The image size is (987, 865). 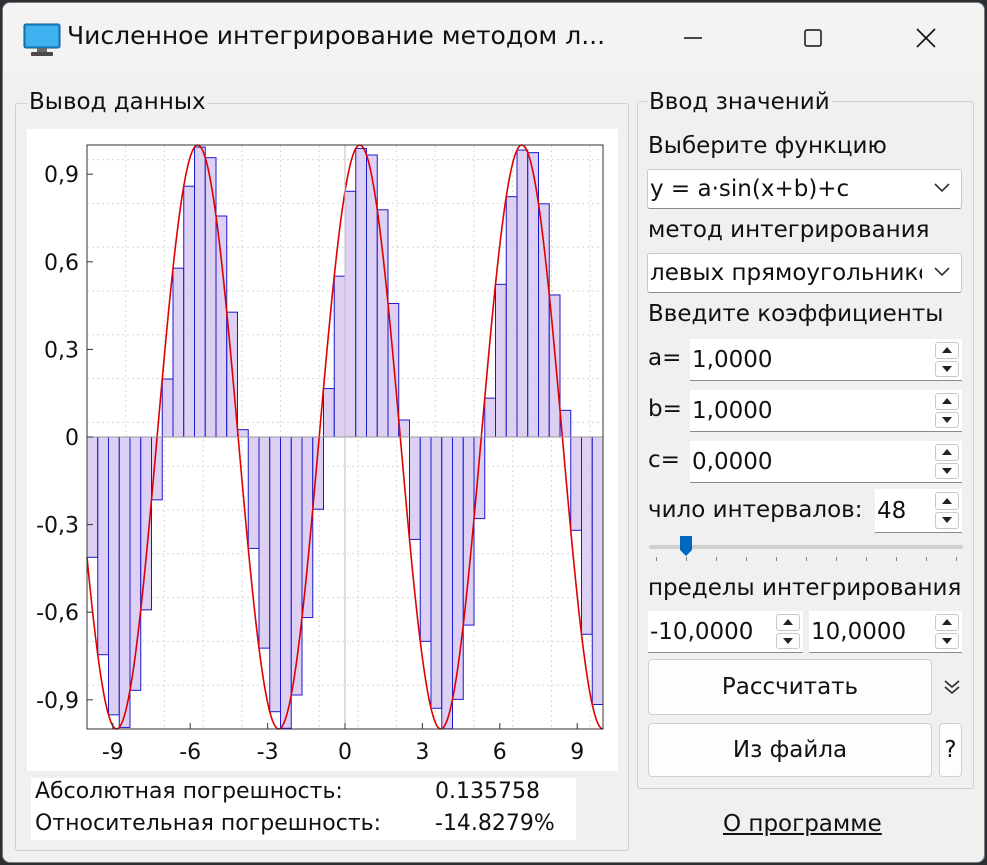 What do you see at coordinates (826, 462) in the screenshot?
I see `c-spinbox: 0,0000` at bounding box center [826, 462].